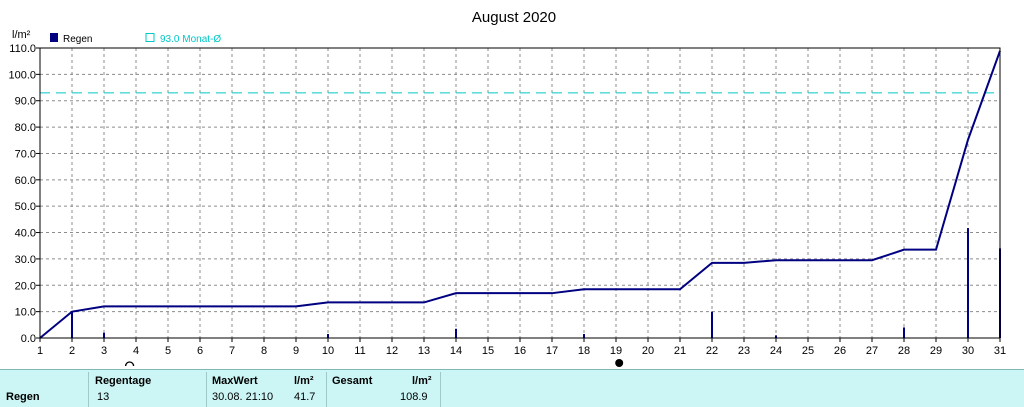 Image resolution: width=1024 pixels, height=407 pixels. I want to click on total-unit: l/m², so click(422, 381).